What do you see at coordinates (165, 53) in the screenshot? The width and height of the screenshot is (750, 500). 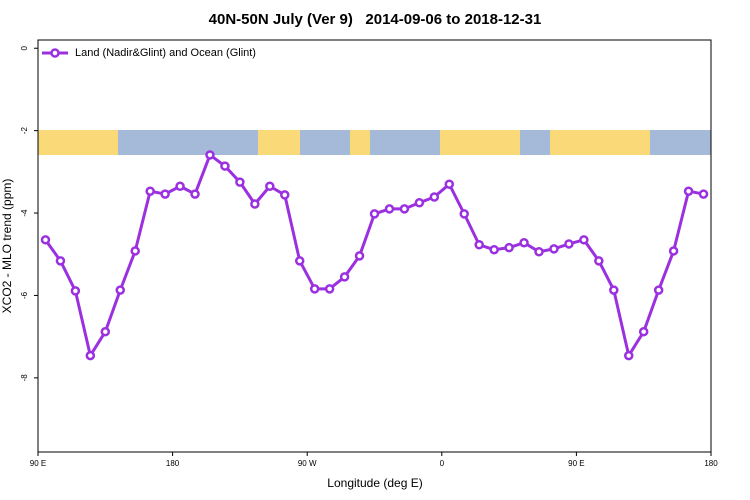 I see `legend-label: Land (Nadir&Glint) and Ocean (Glint)` at bounding box center [165, 53].